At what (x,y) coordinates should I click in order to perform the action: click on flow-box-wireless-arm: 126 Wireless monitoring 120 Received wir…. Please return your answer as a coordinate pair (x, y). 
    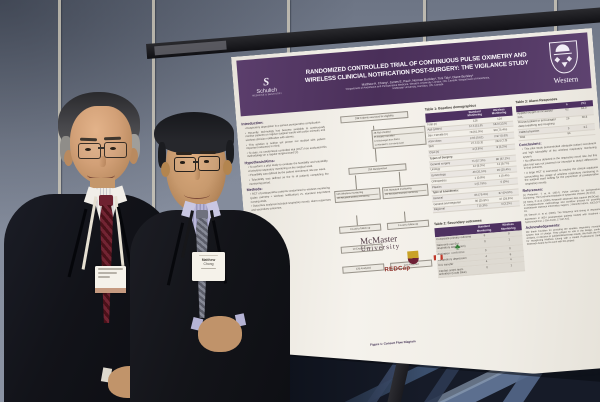
    Looking at the image, I should click on (357, 195).